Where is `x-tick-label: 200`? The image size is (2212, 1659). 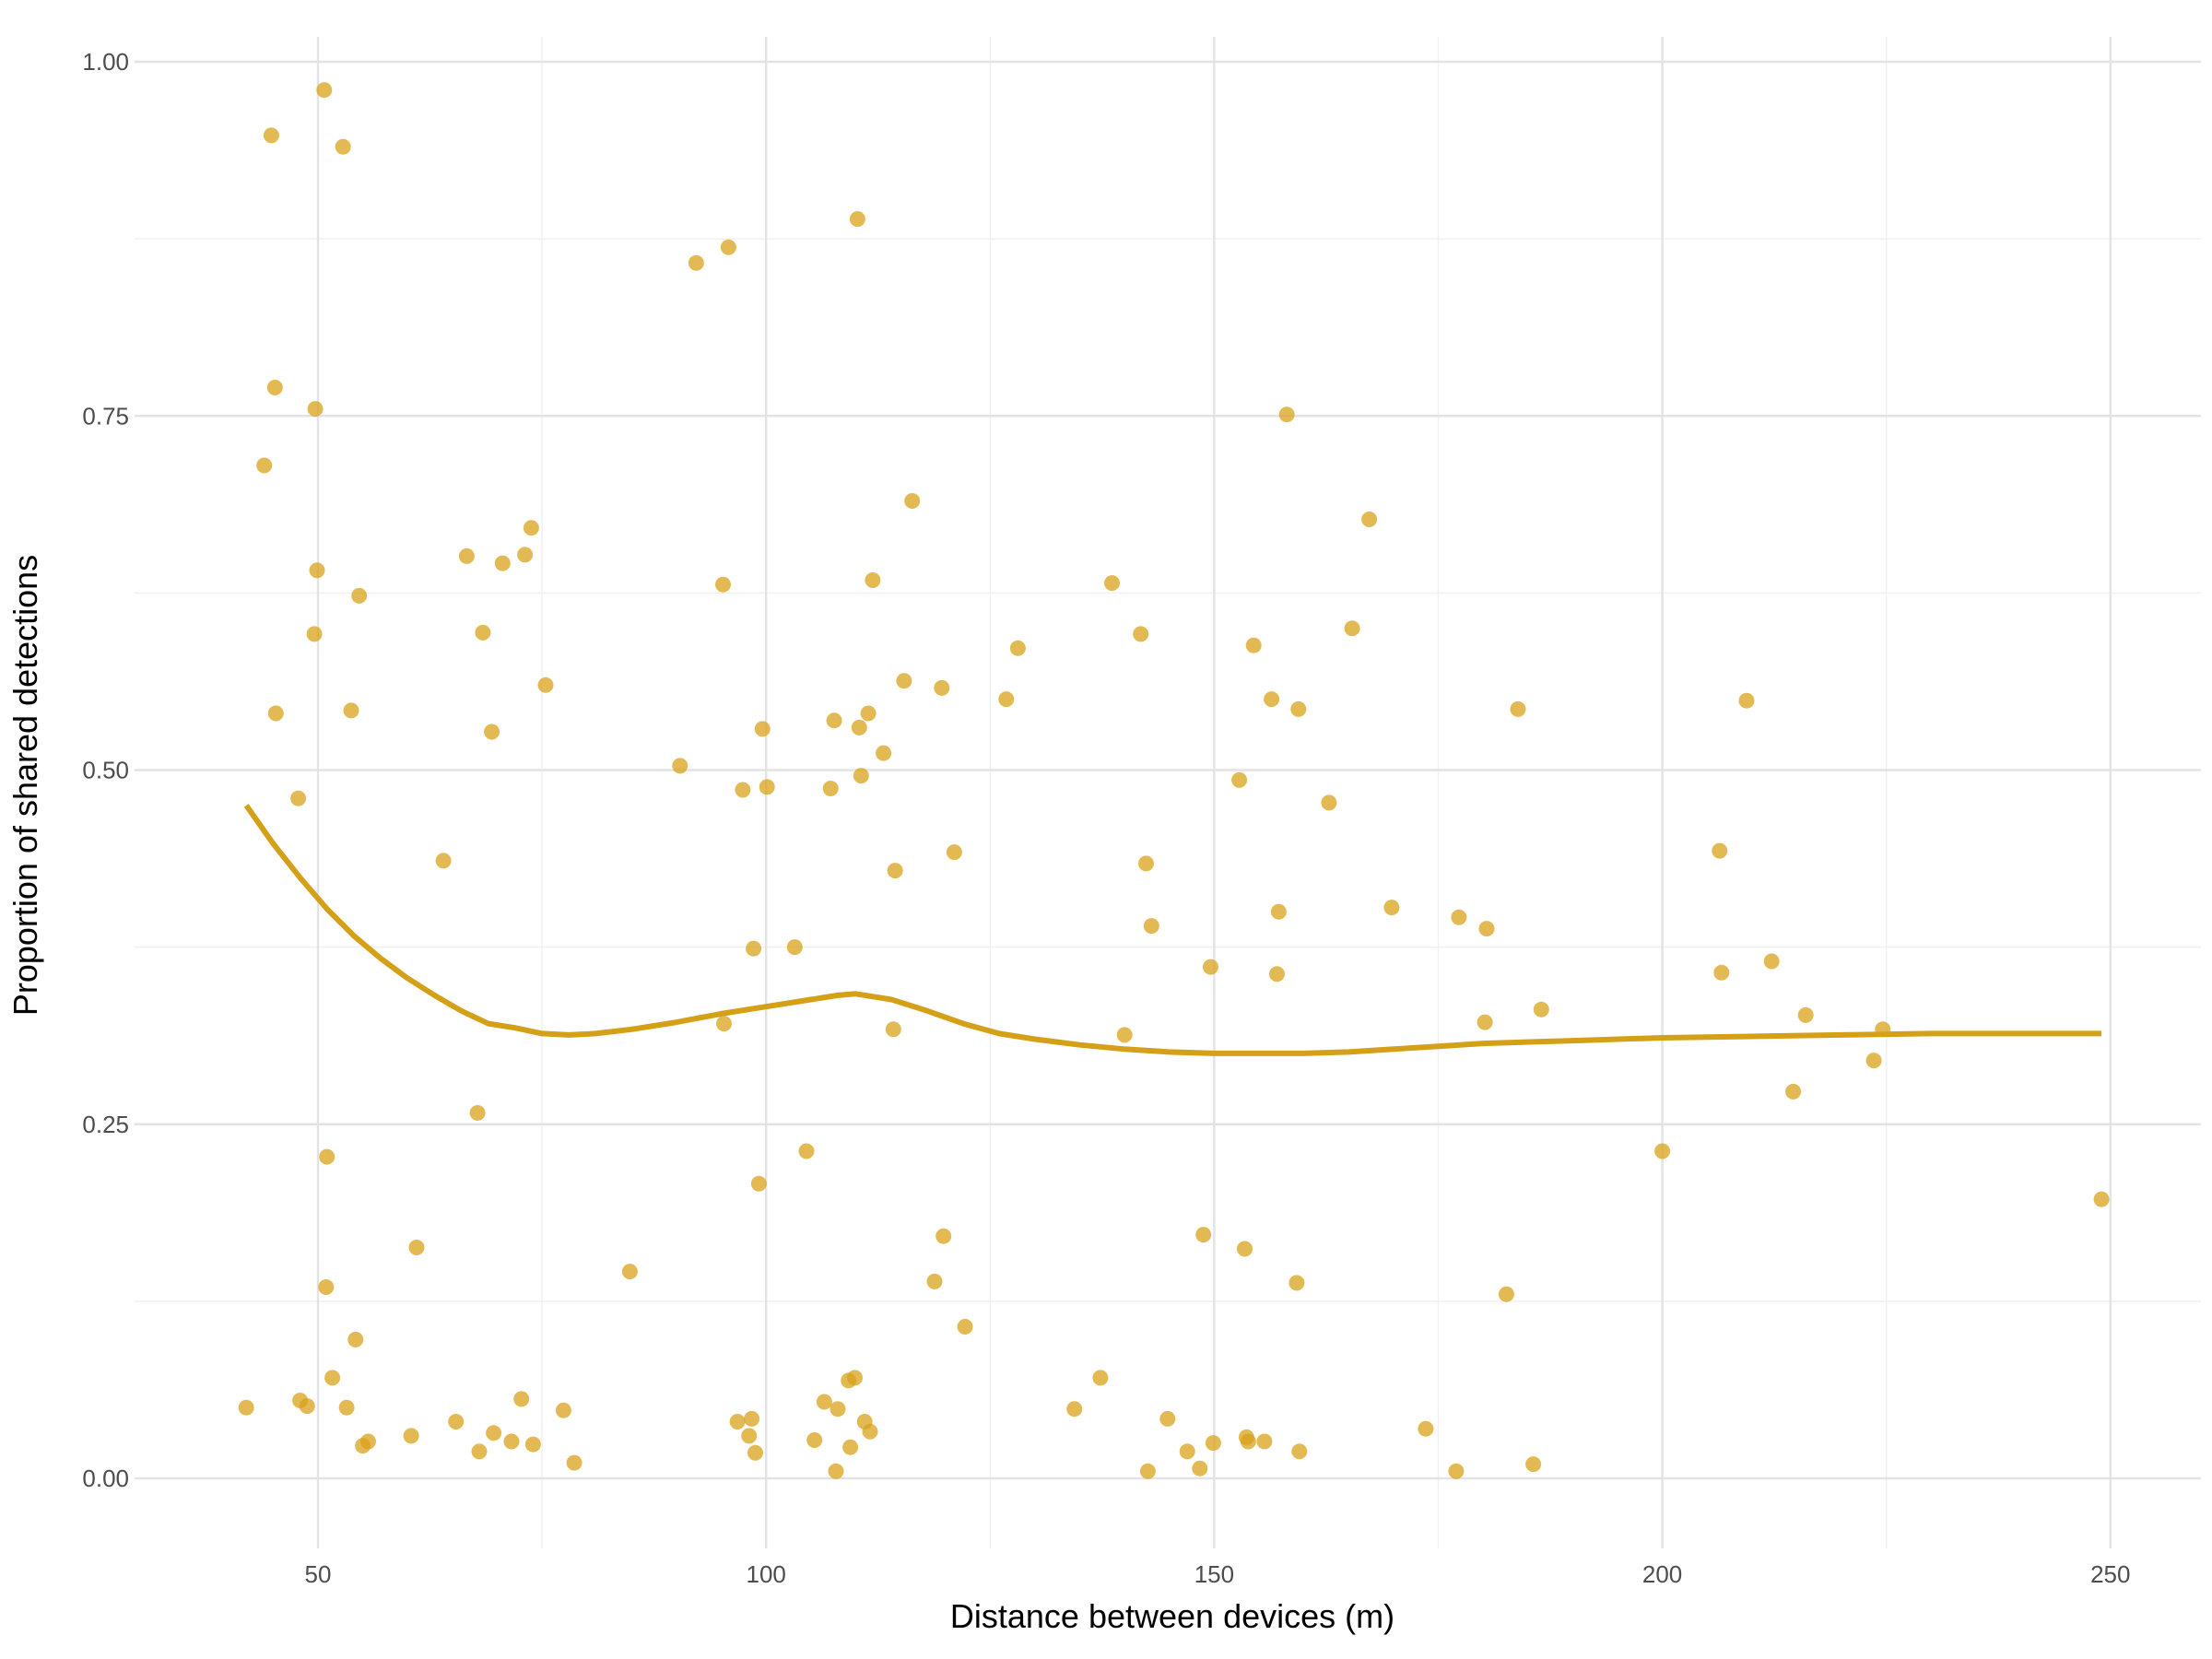
x-tick-label: 200 is located at coordinates (1662, 1574).